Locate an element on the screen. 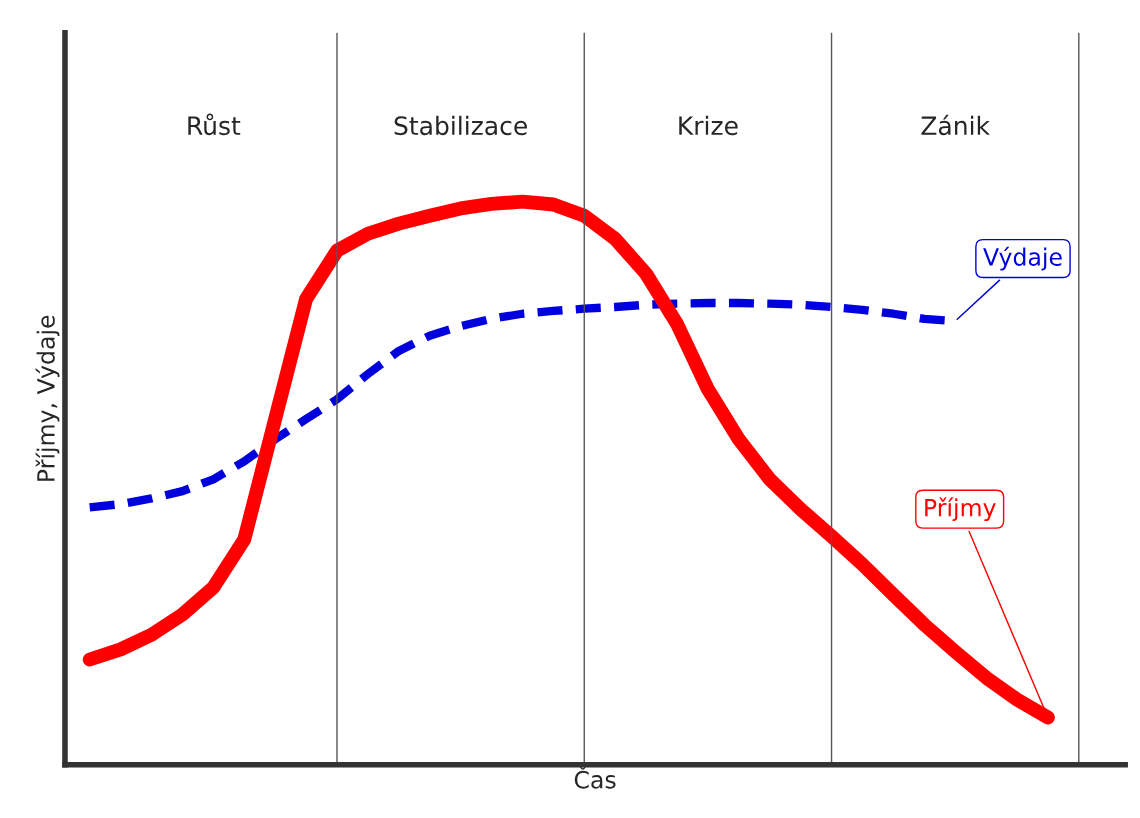 Image resolution: width=1140 pixels, height=818 pixels. text: Příjmy is located at coordinates (960, 509).